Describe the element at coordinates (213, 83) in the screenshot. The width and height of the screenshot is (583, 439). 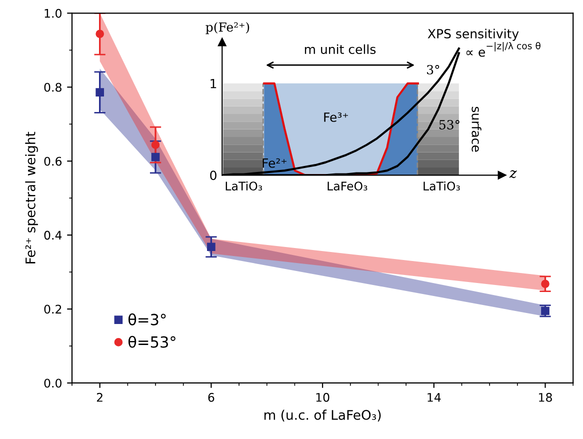
I see `y-tick-label: 1` at that location.